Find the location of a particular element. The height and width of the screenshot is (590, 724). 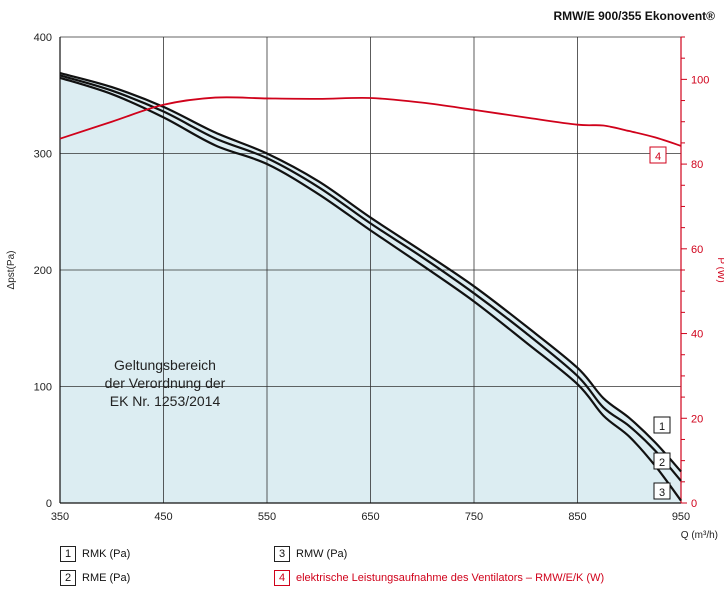

x-tick-label: 650 is located at coordinates (370, 517).